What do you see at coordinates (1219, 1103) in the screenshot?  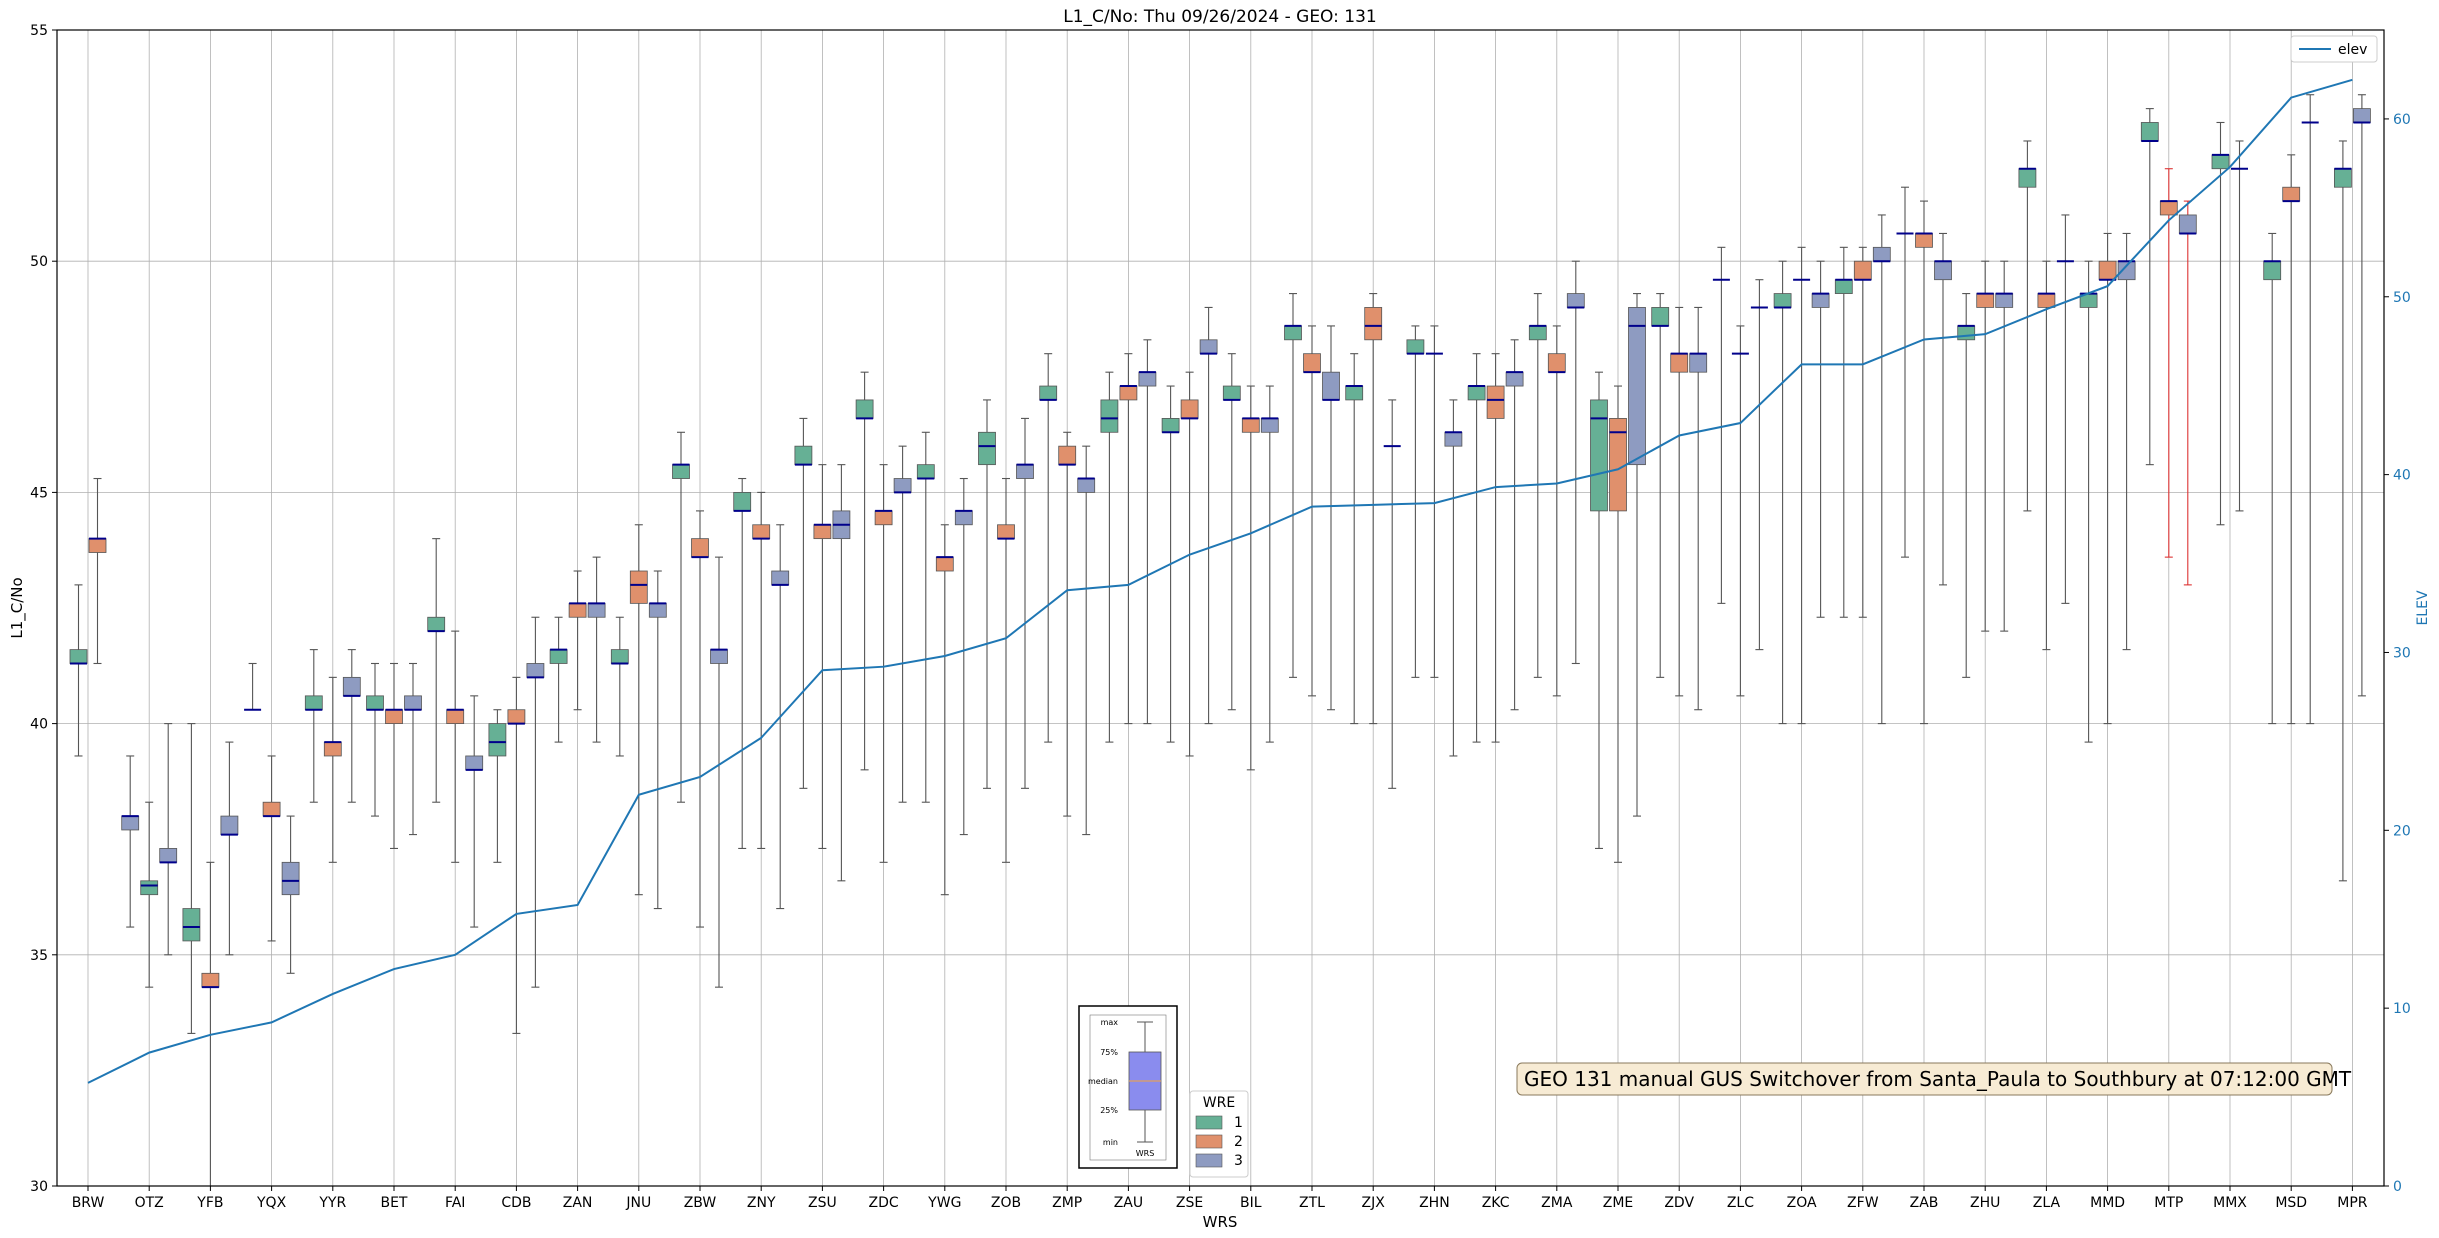 I see `box-legend-title: WRE` at bounding box center [1219, 1103].